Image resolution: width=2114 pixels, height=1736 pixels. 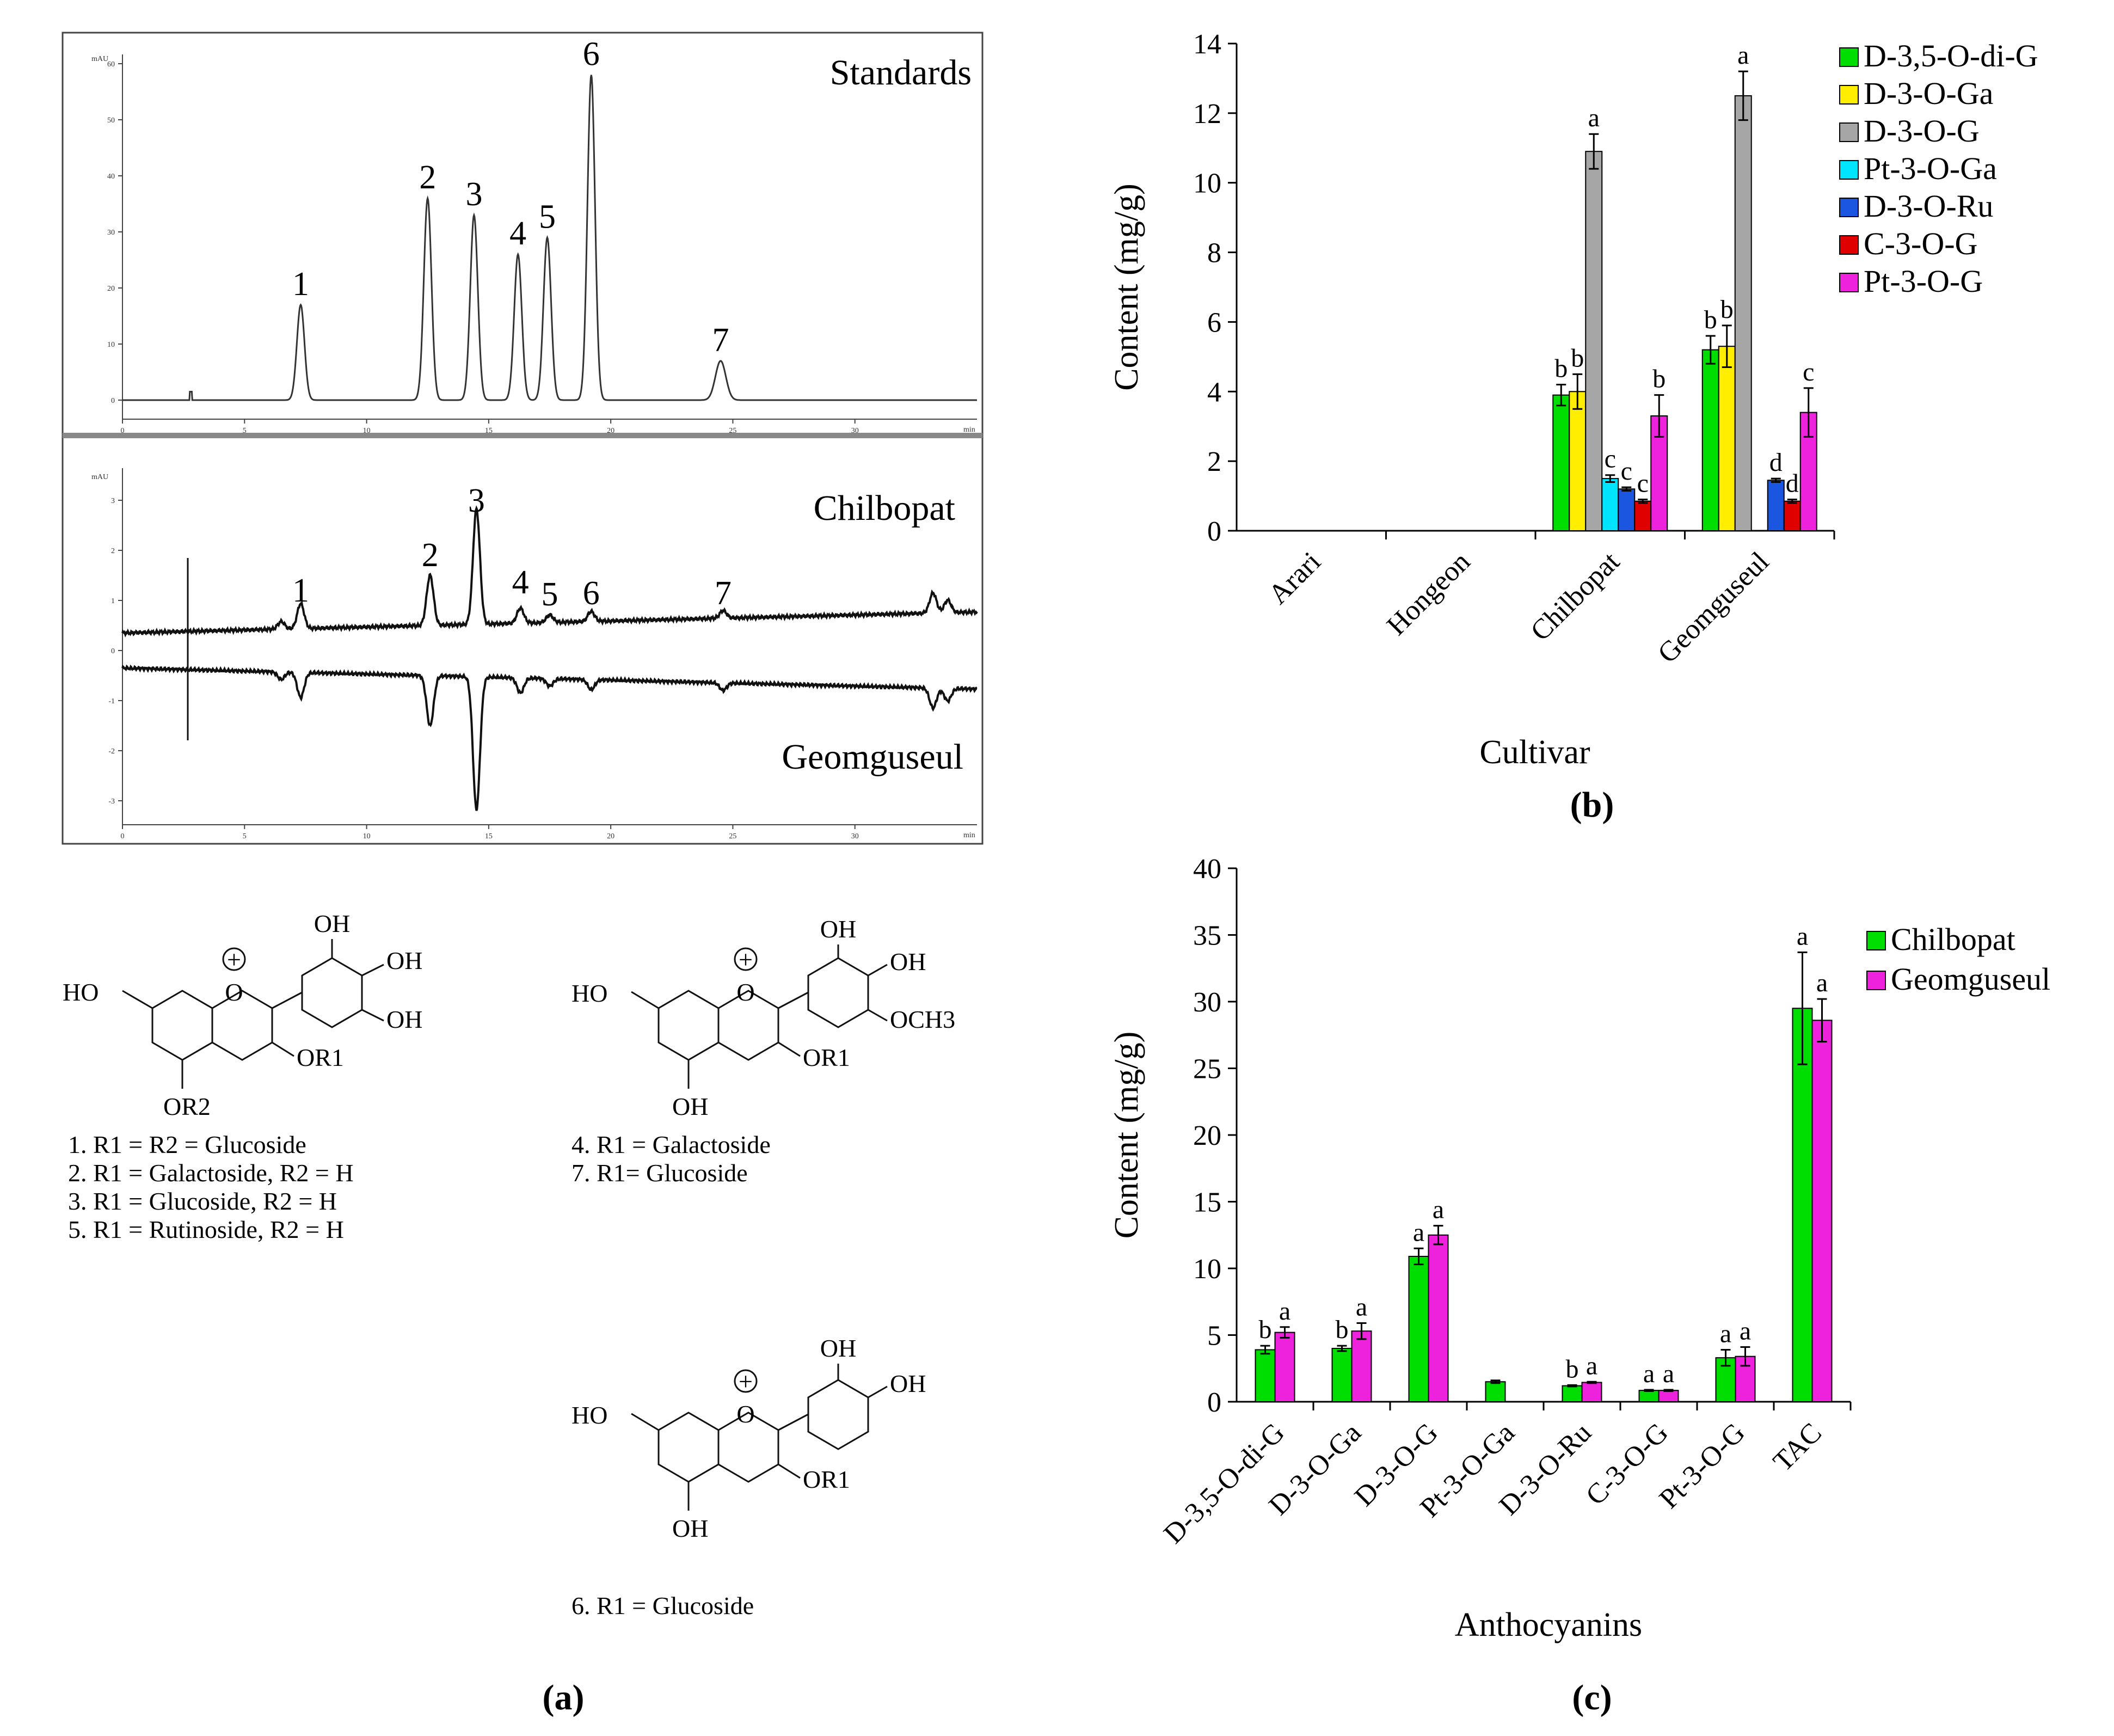 What do you see at coordinates (872, 757) in the screenshot?
I see `geomguseul-chrom-label: Geomguseul` at bounding box center [872, 757].